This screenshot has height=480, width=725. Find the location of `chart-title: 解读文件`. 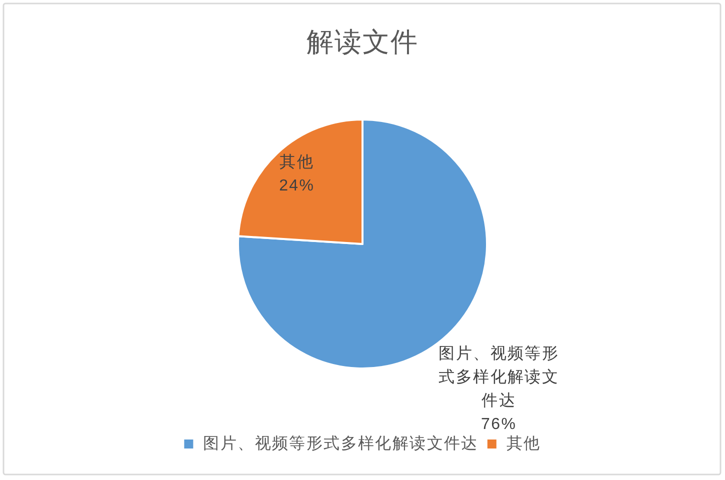

chart-title: 解读文件 is located at coordinates (362, 42).